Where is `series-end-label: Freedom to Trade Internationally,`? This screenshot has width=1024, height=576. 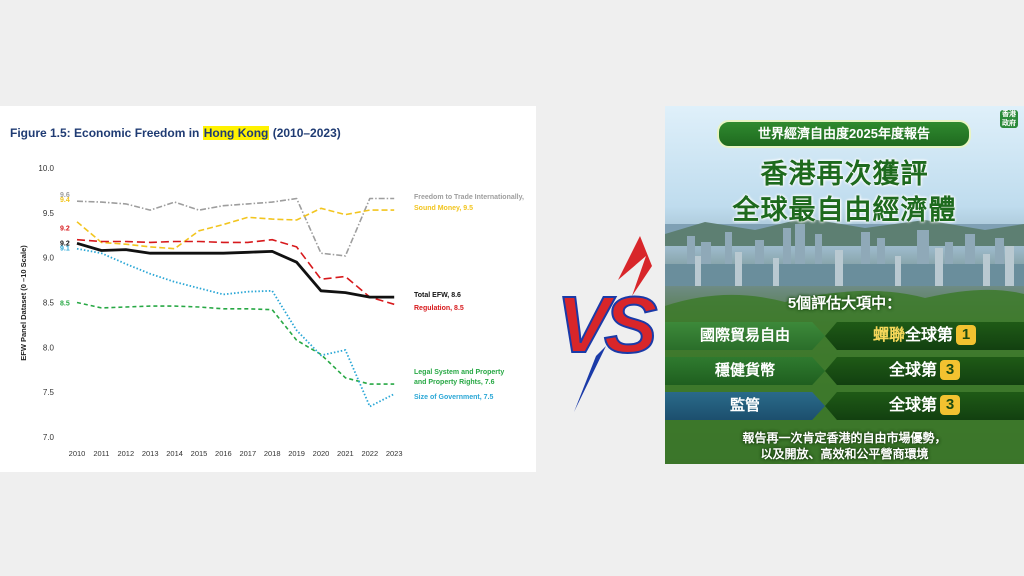 series-end-label: Freedom to Trade Internationally, is located at coordinates (469, 197).